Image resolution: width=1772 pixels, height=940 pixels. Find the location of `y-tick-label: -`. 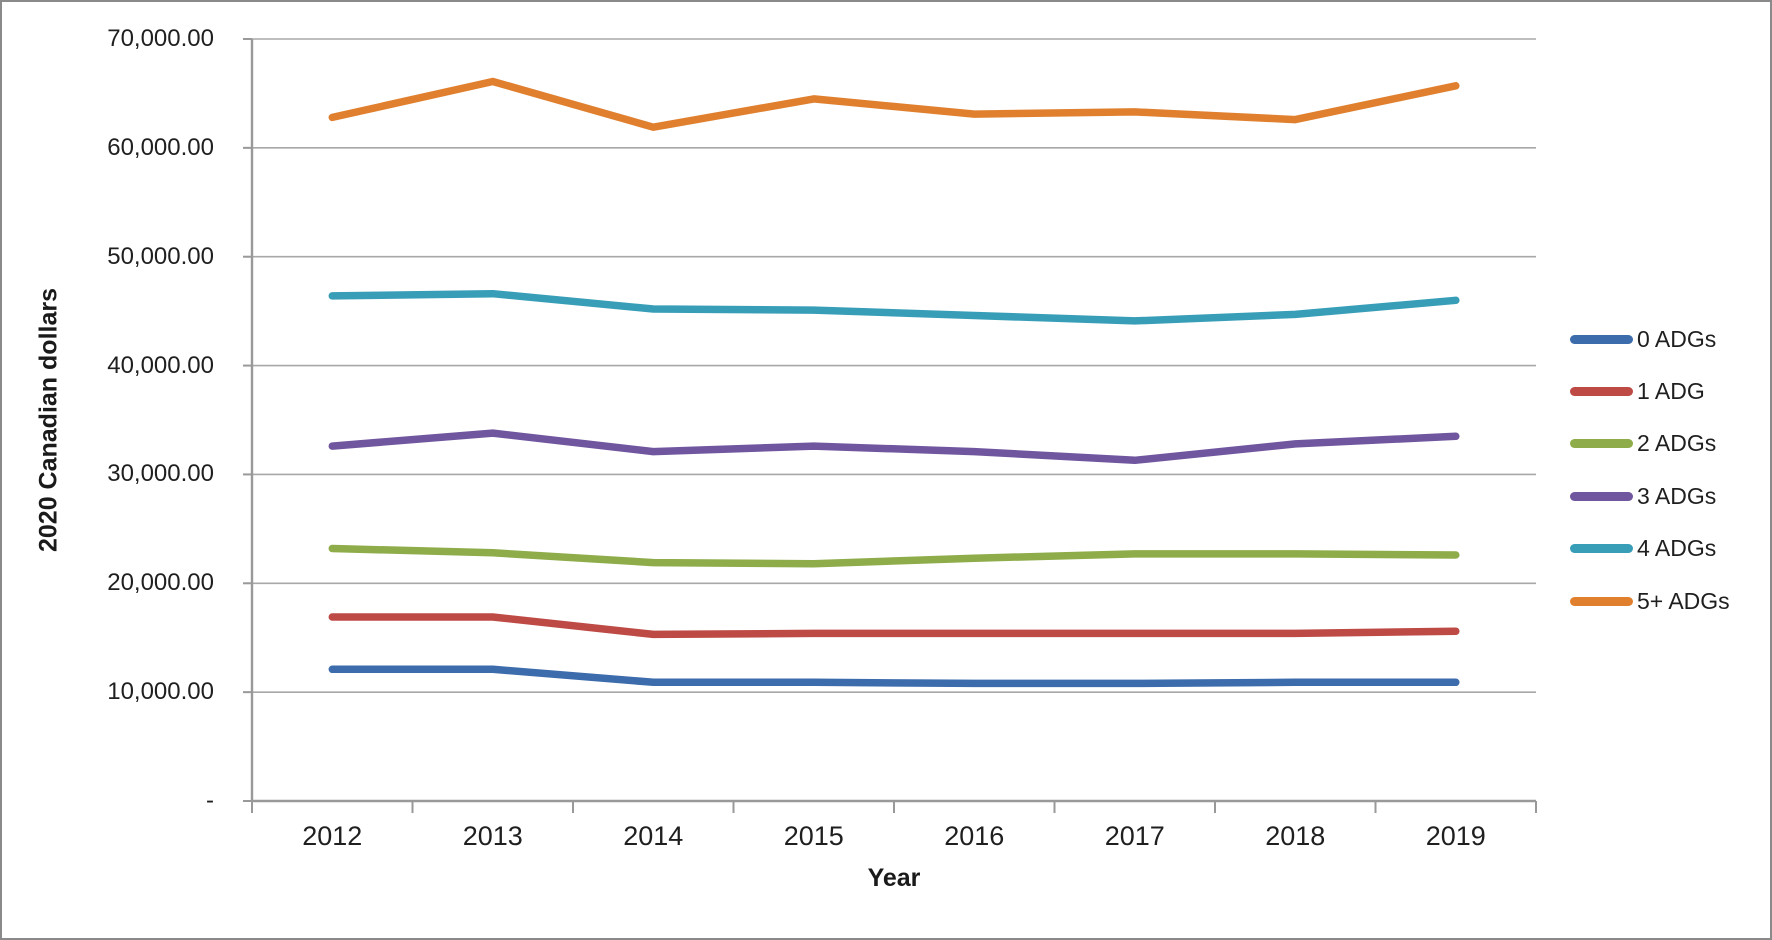

y-tick-label: - is located at coordinates (210, 800).